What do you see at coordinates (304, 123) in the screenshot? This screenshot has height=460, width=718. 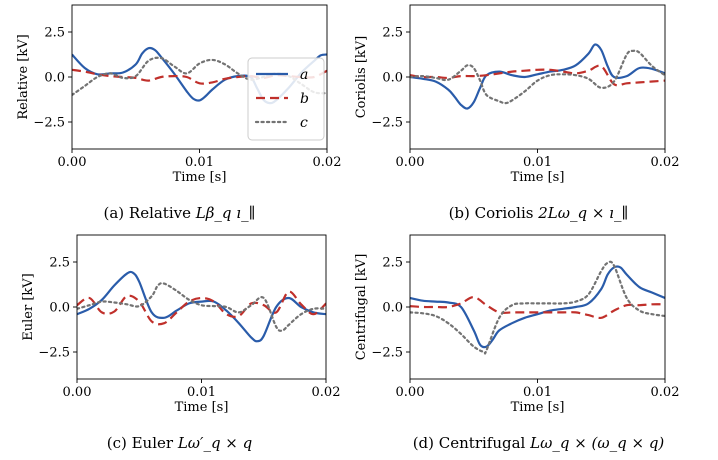 I see `legend-label-c: c` at bounding box center [304, 123].